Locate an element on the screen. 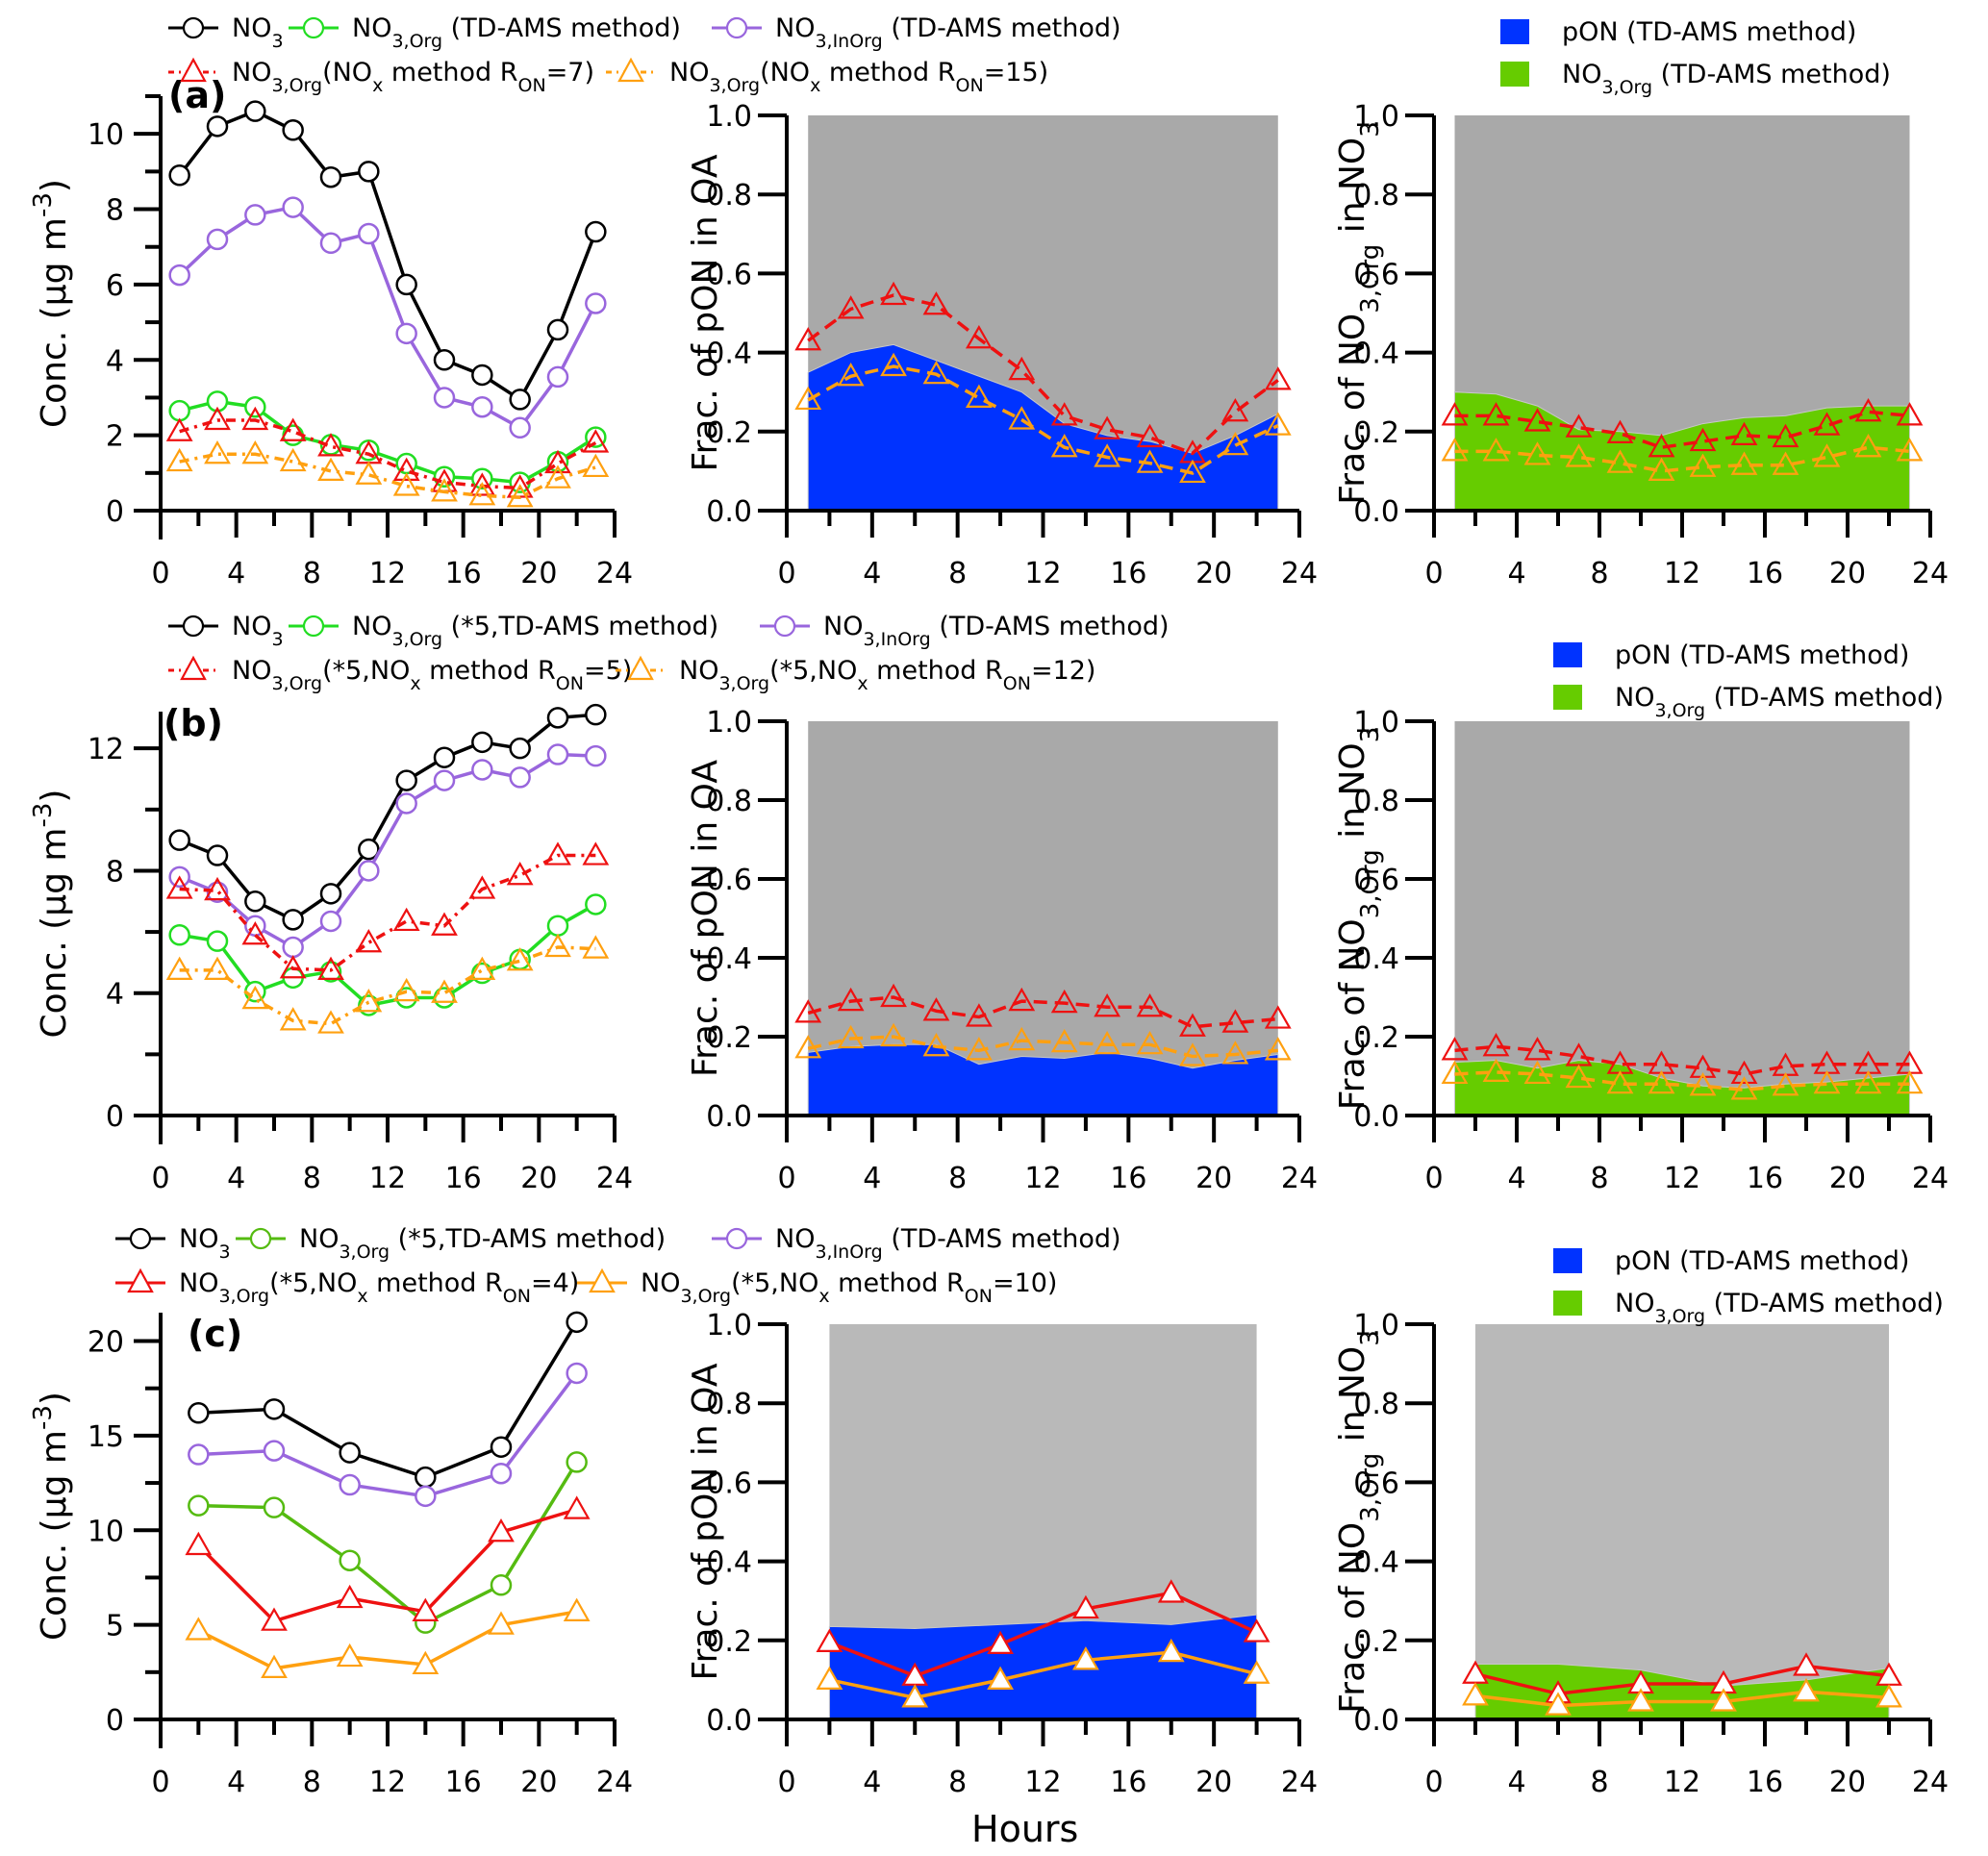  y-tick-label: 4 is located at coordinates (115, 361).